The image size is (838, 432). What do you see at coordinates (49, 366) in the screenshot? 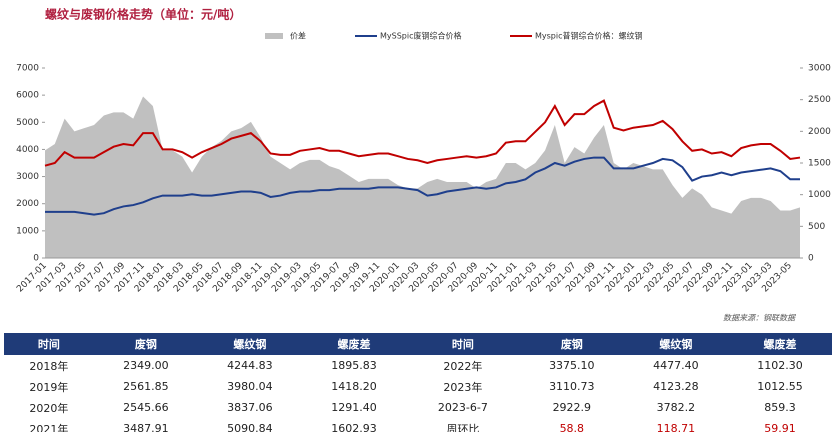
I see `cell: 2018年` at bounding box center [49, 366].